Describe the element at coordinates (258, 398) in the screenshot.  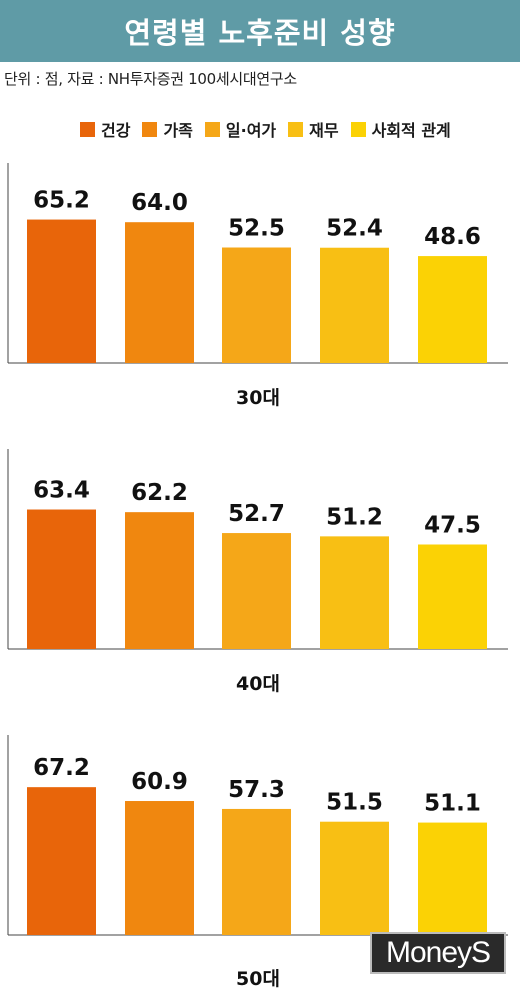
I see `category-label: 30대` at that location.